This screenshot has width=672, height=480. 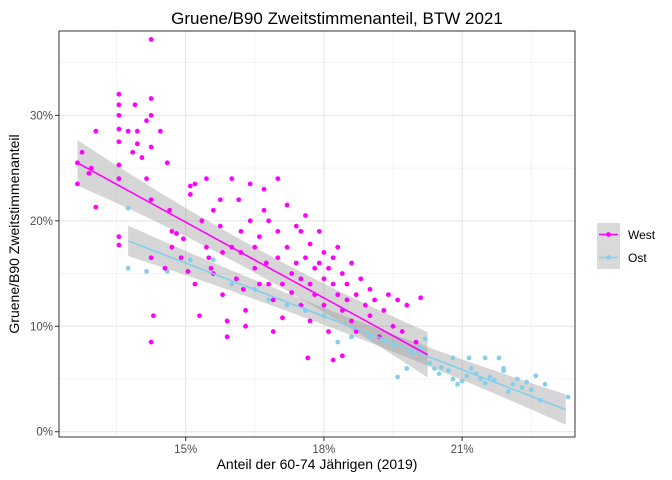 What do you see at coordinates (44, 274) in the screenshot?
I see `y-axis-ticks: 0% 10% 20% 30%` at bounding box center [44, 274].